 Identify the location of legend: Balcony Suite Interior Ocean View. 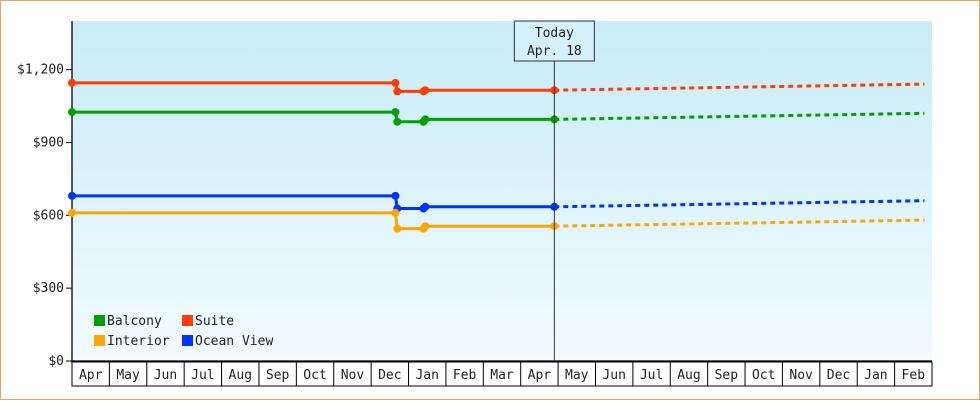
(183, 331).